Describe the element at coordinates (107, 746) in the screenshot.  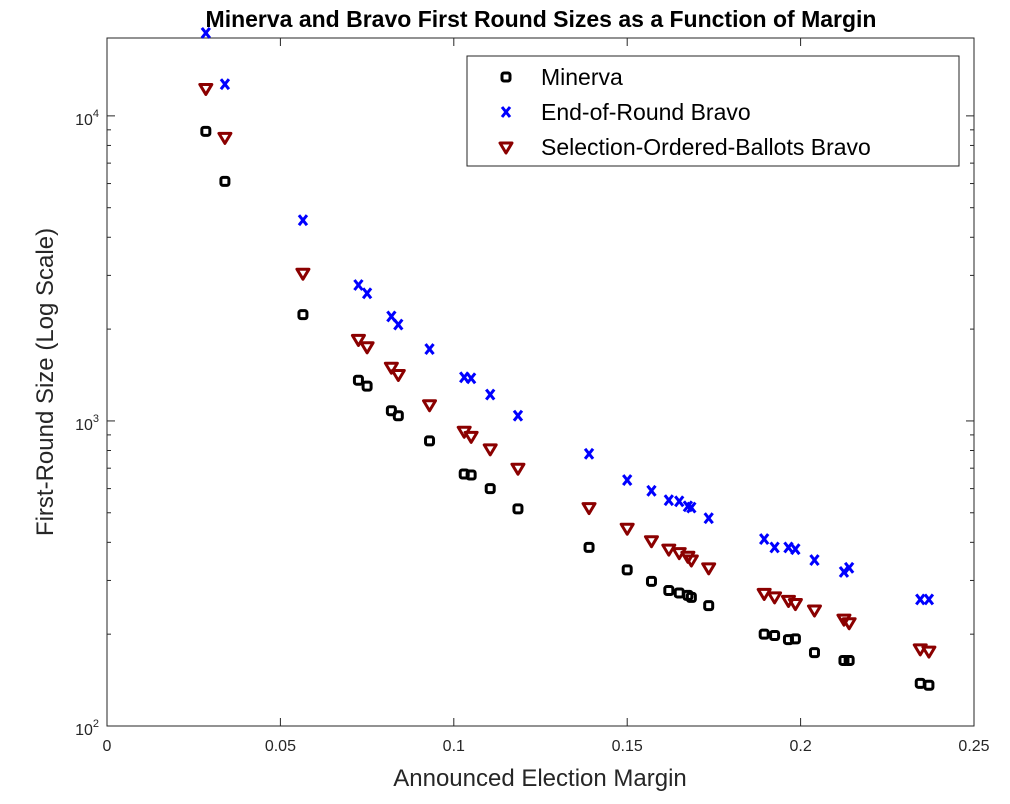
I see `x-tick-label: 0` at that location.